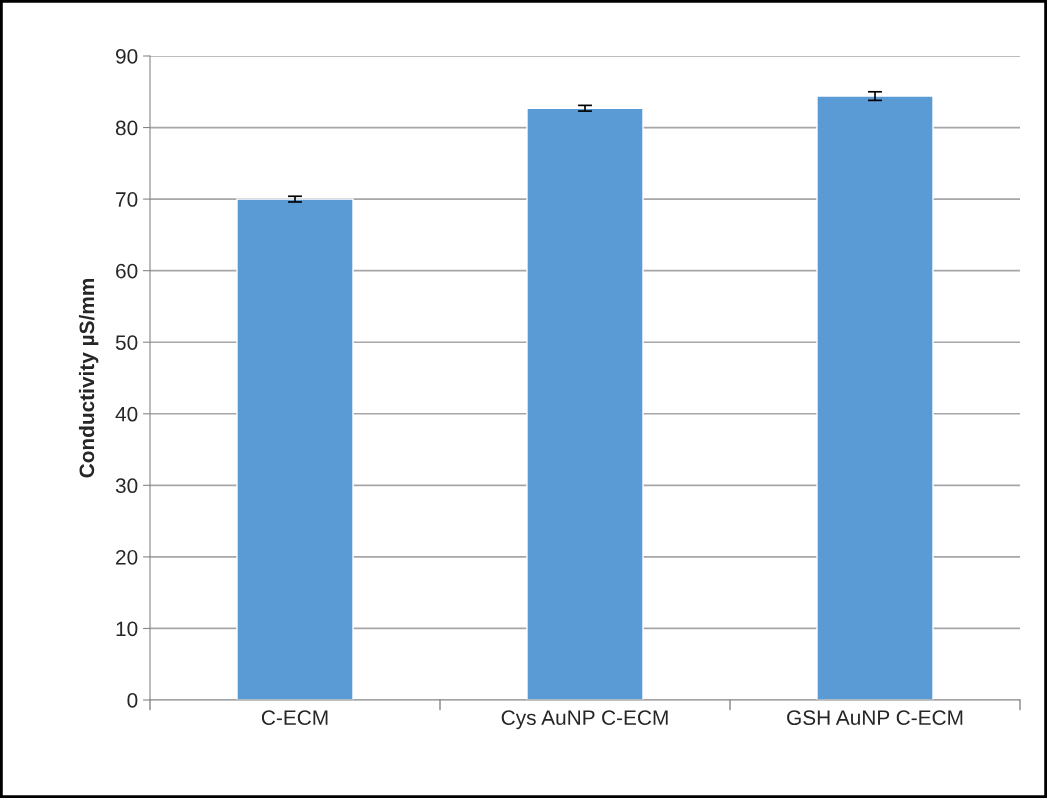 The width and height of the screenshot is (1047, 798). I want to click on y-tick-label: 40, so click(126, 414).